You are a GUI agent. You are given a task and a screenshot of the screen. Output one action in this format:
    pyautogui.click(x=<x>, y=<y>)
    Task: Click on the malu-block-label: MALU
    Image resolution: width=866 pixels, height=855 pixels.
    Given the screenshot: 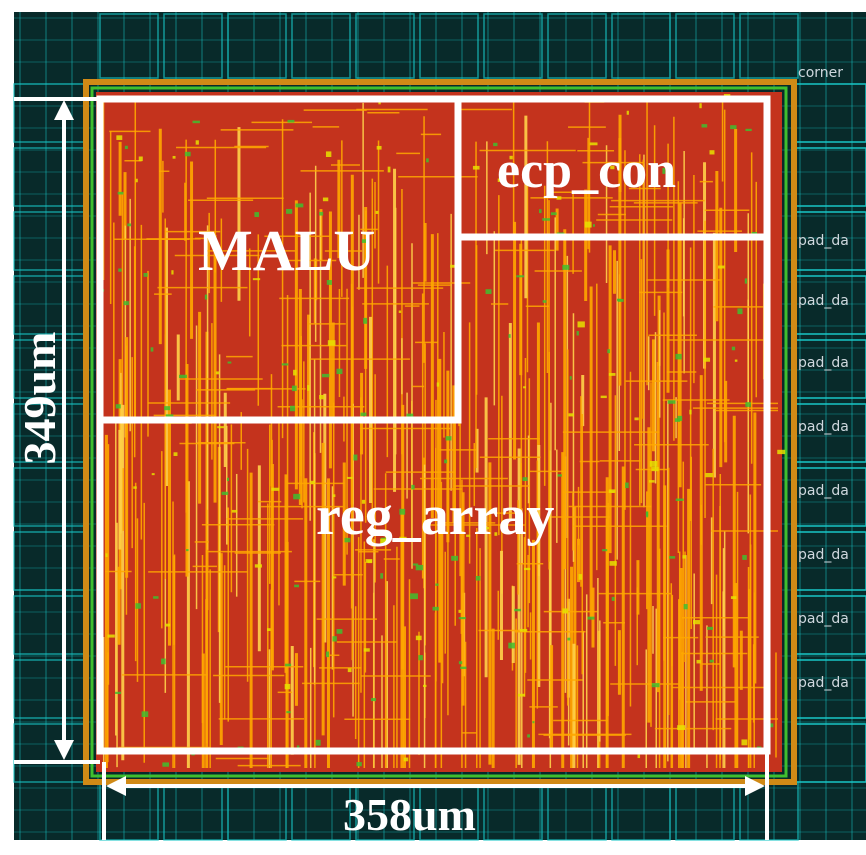 What is the action you would take?
    pyautogui.click(x=287, y=250)
    